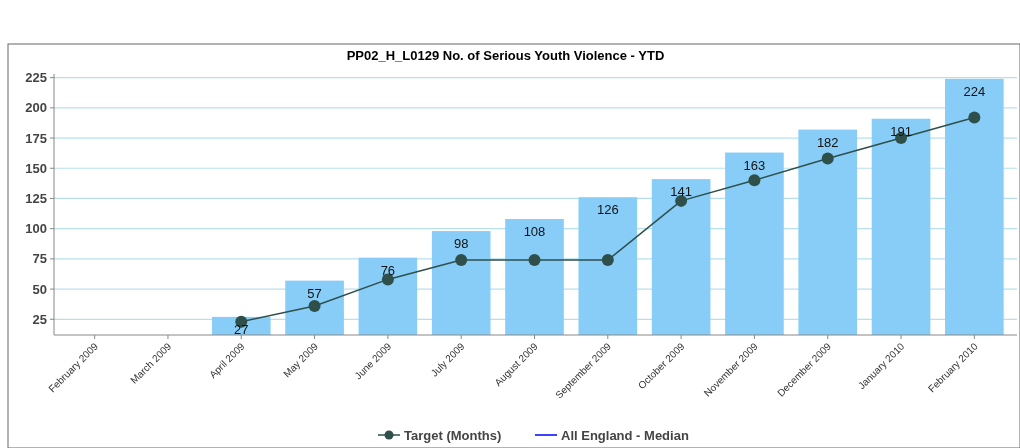 The image size is (1020, 448). Describe the element at coordinates (39, 319) in the screenshot. I see `y-tick-label: 25` at that location.